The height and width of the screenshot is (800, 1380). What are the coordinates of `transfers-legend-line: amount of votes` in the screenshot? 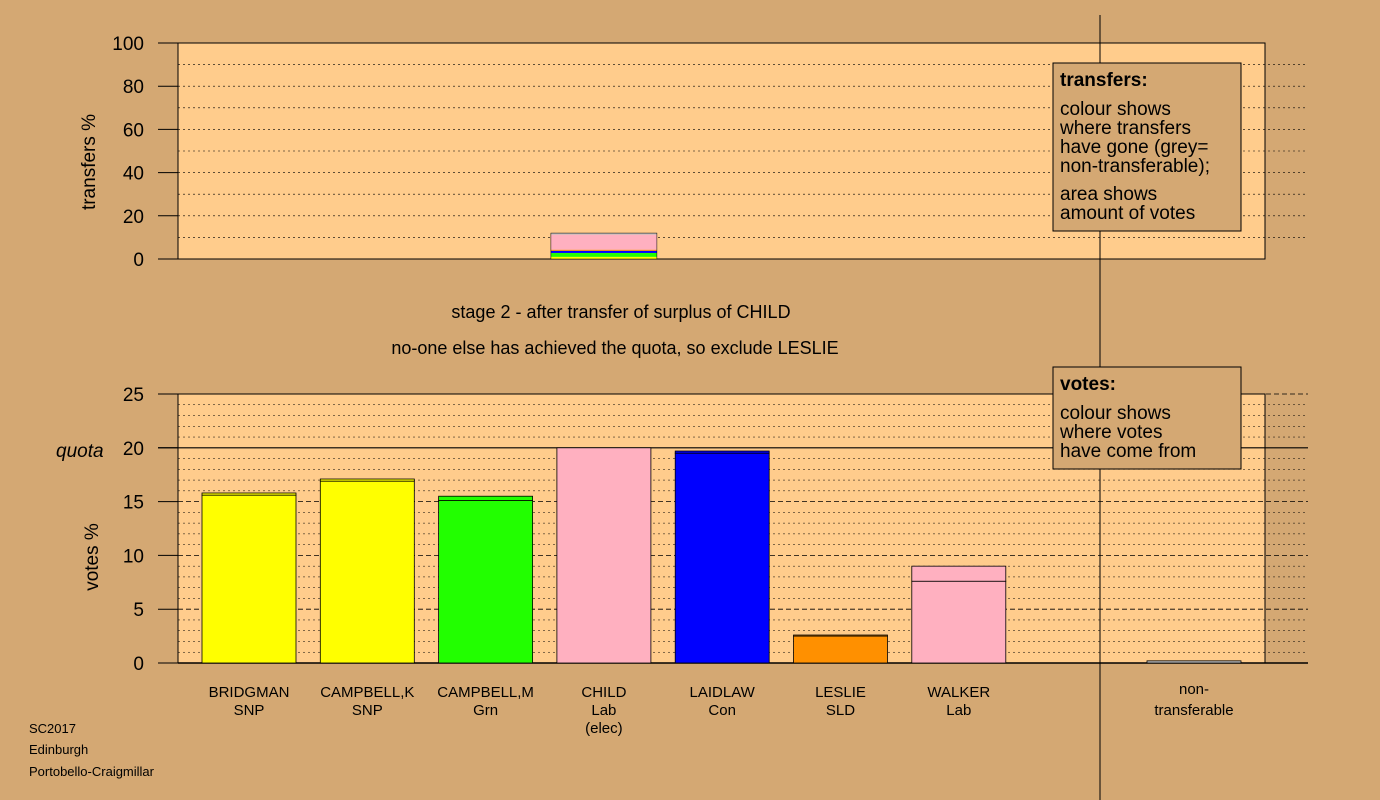 It's located at (1127, 213).